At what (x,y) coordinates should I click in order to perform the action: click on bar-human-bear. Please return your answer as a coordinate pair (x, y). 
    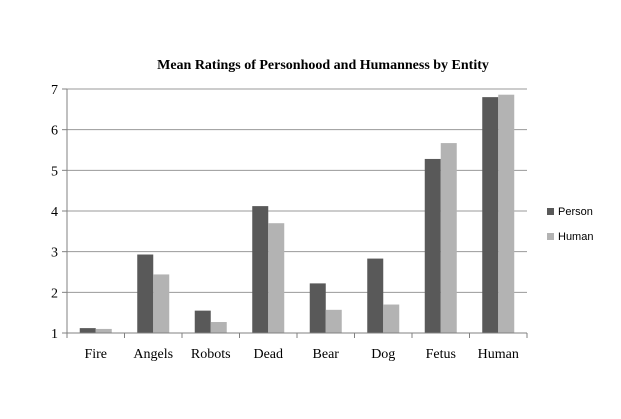
    Looking at the image, I should click on (333, 321).